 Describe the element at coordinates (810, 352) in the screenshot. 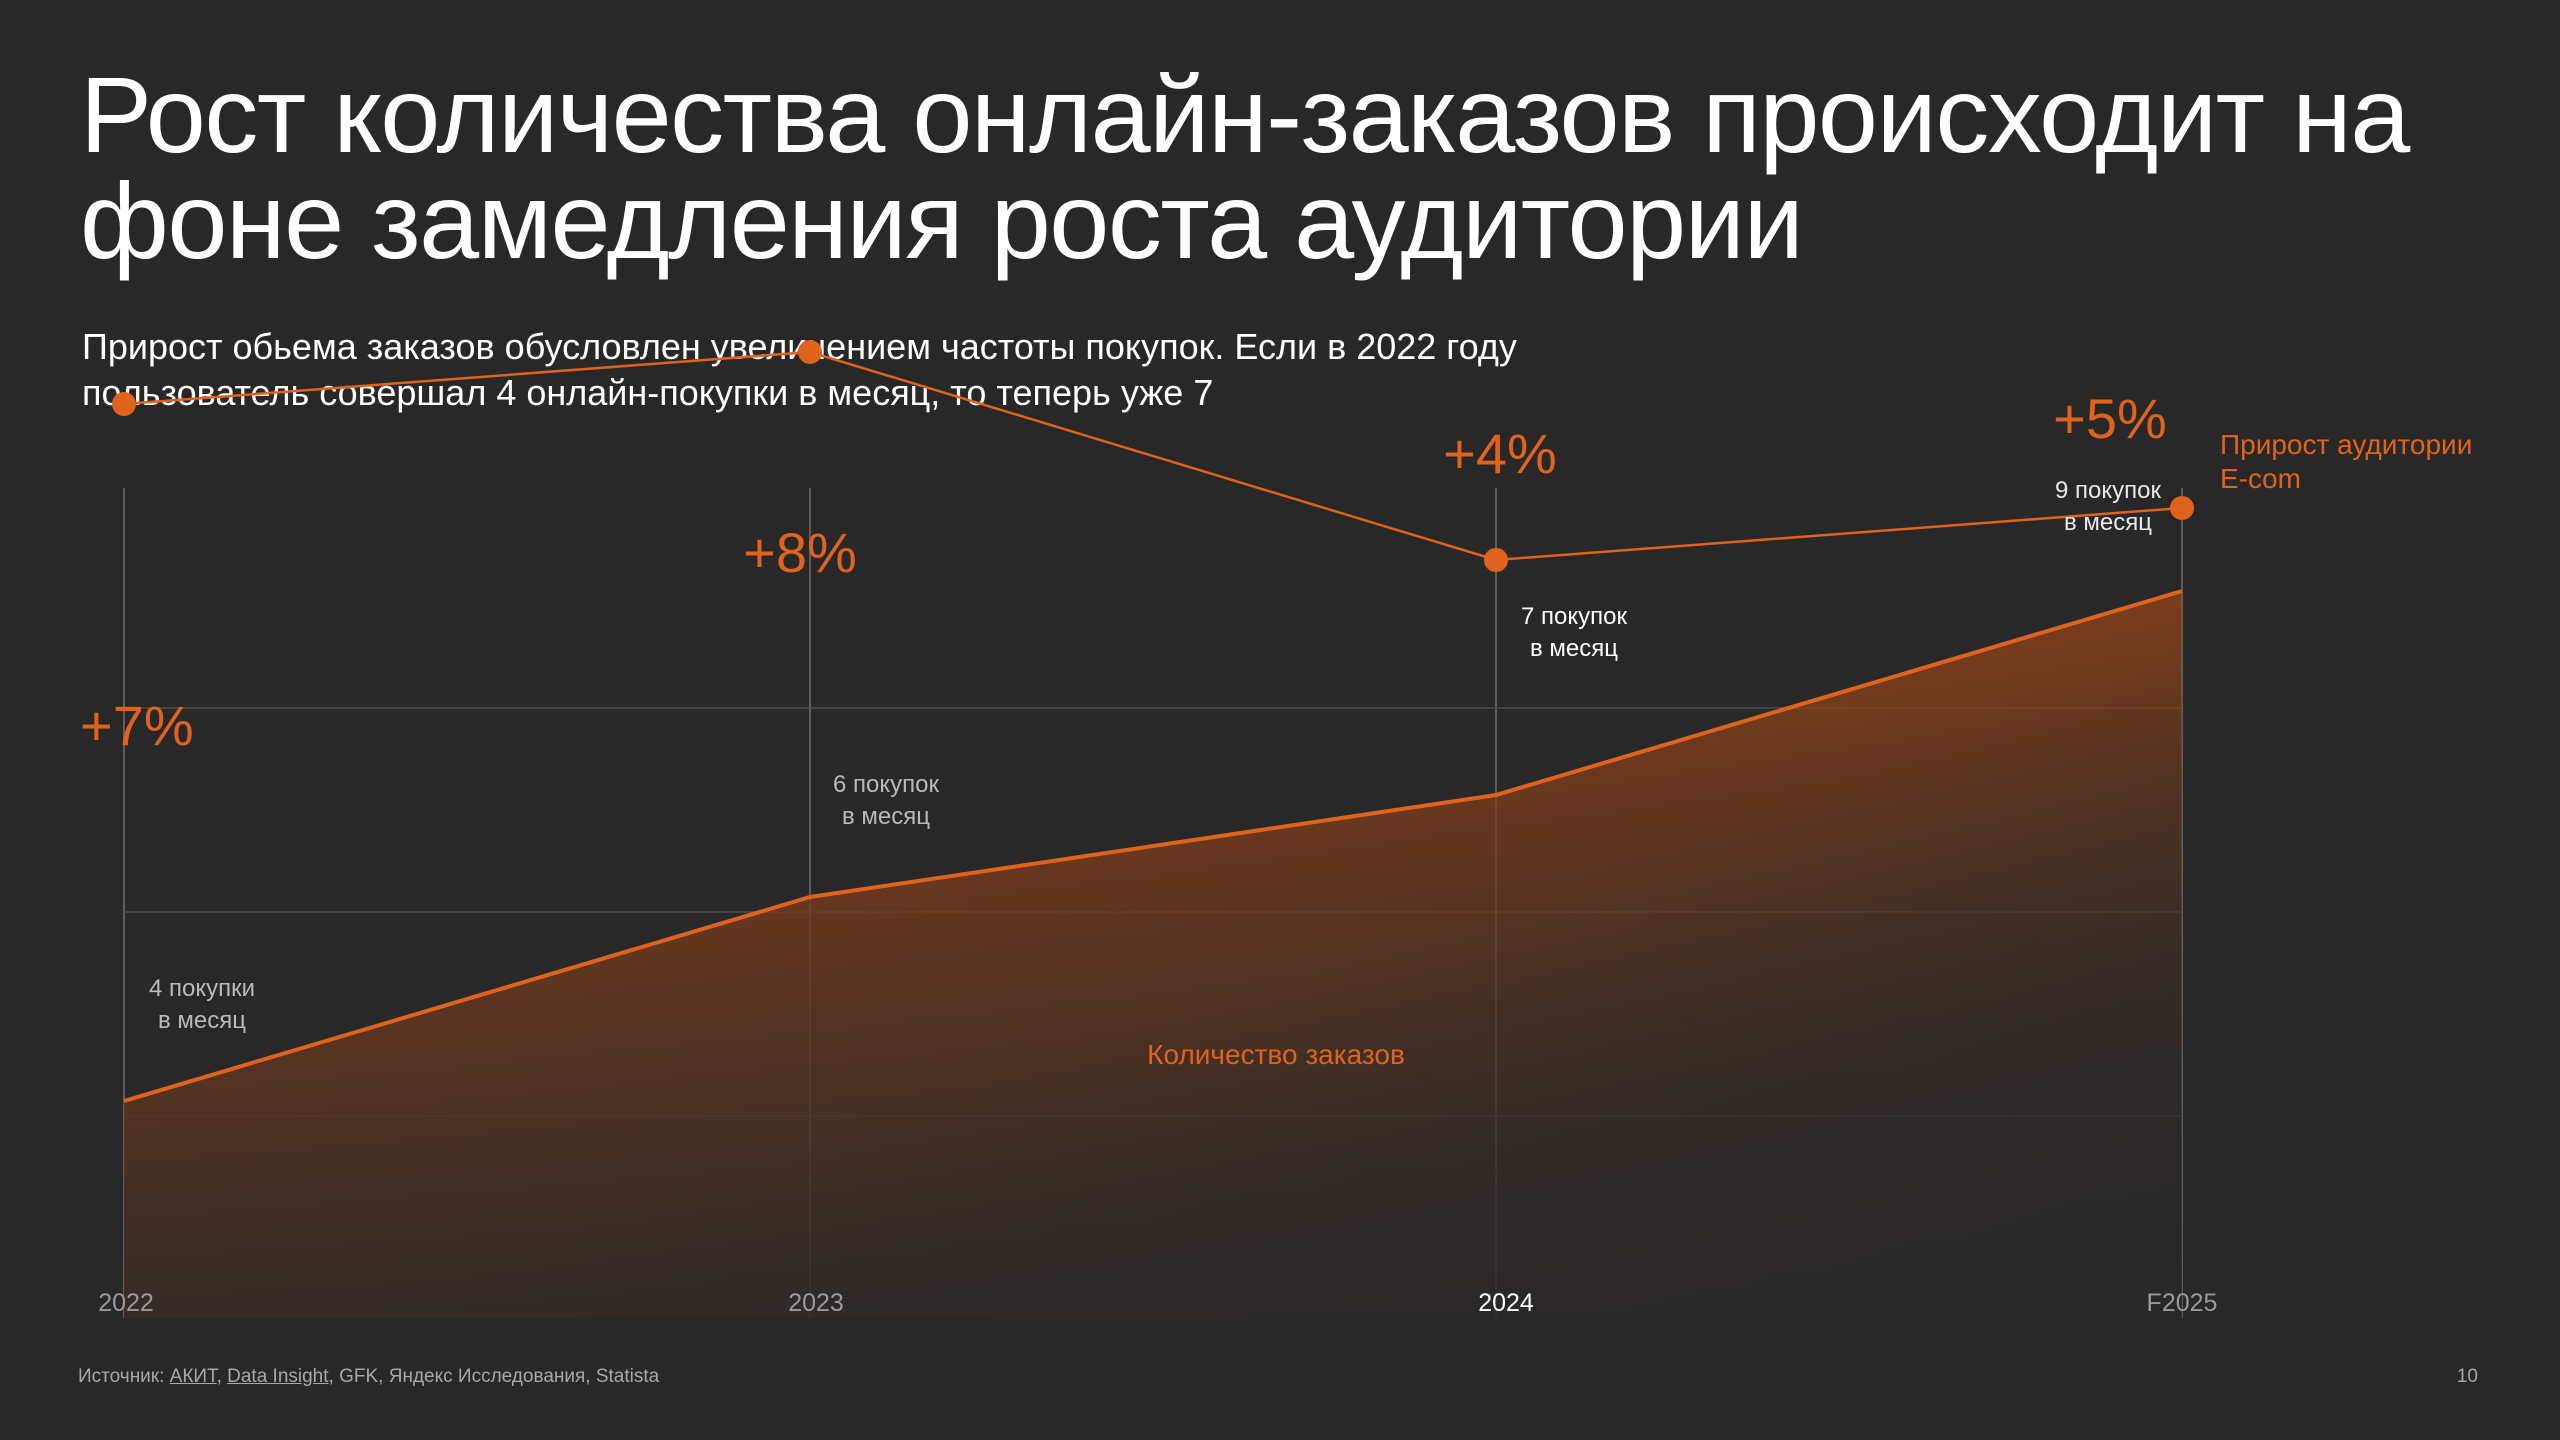

I see `audience-point-2023` at that location.